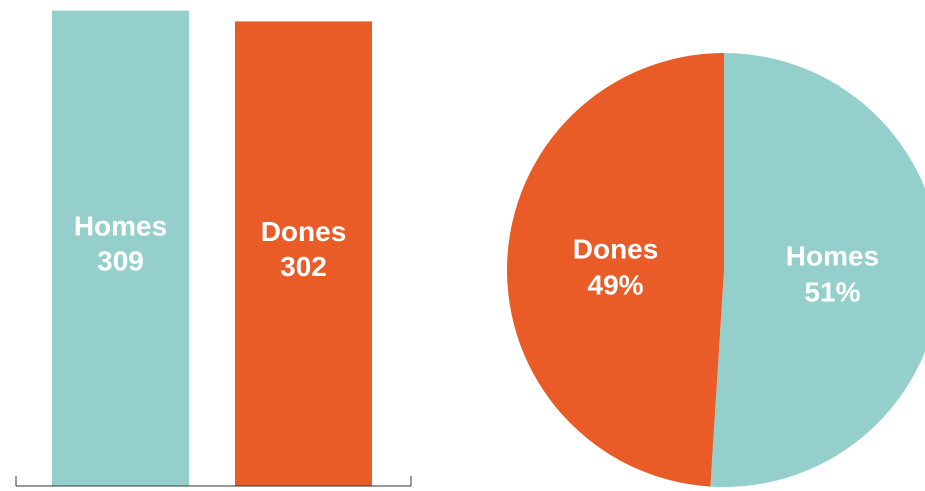 This screenshot has width=925, height=491. I want to click on bar-label-homes: Homes, so click(120, 226).